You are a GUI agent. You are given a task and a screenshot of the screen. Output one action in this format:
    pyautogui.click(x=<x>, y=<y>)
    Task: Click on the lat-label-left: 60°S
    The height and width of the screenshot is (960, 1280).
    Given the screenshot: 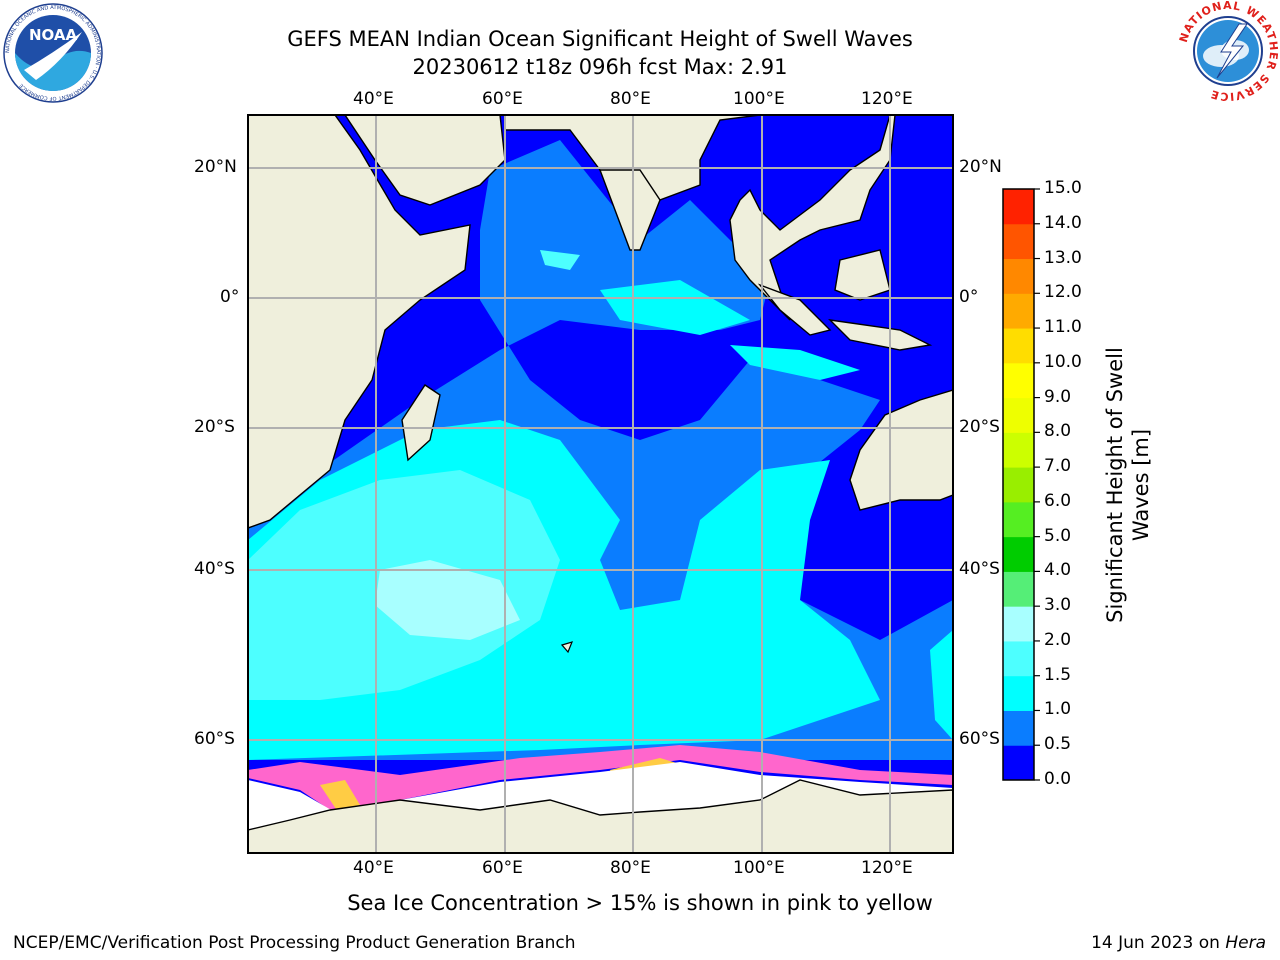 What is the action you would take?
    pyautogui.click(x=214, y=739)
    